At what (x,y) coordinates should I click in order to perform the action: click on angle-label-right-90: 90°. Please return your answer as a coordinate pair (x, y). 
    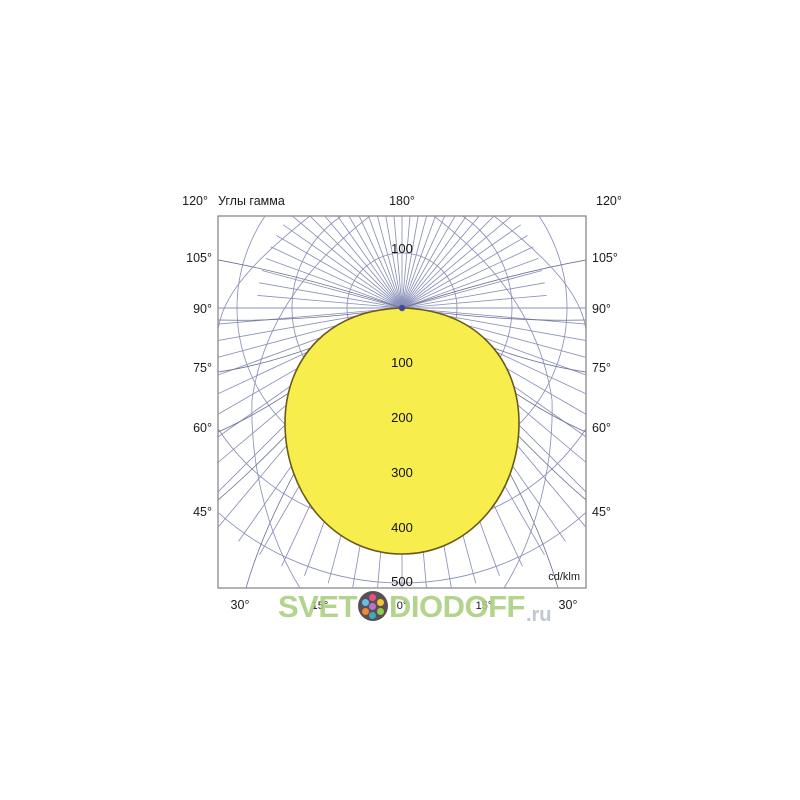
    Looking at the image, I should click on (601, 309).